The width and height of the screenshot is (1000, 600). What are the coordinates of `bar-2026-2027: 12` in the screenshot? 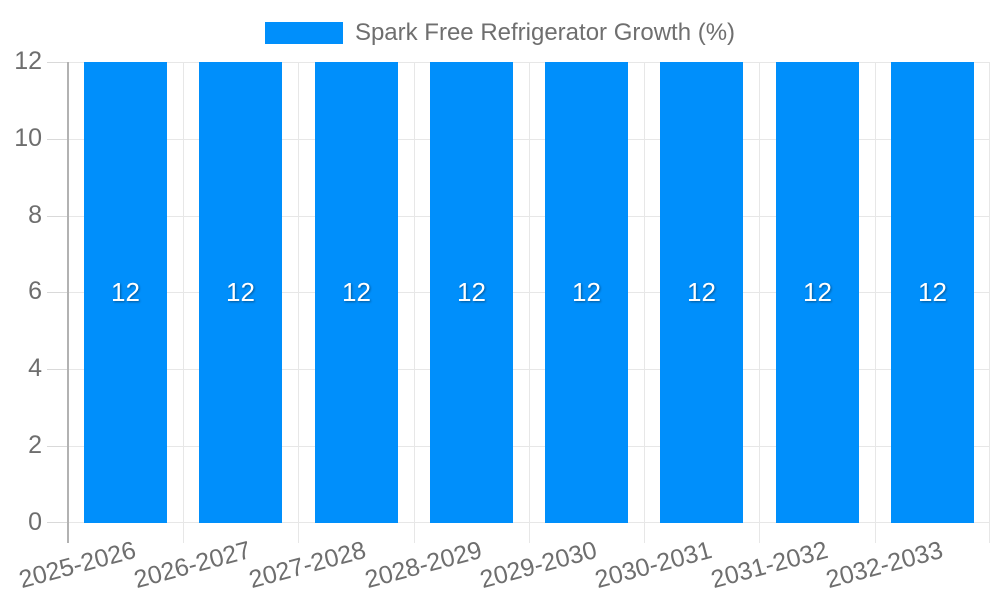 It's located at (240, 292).